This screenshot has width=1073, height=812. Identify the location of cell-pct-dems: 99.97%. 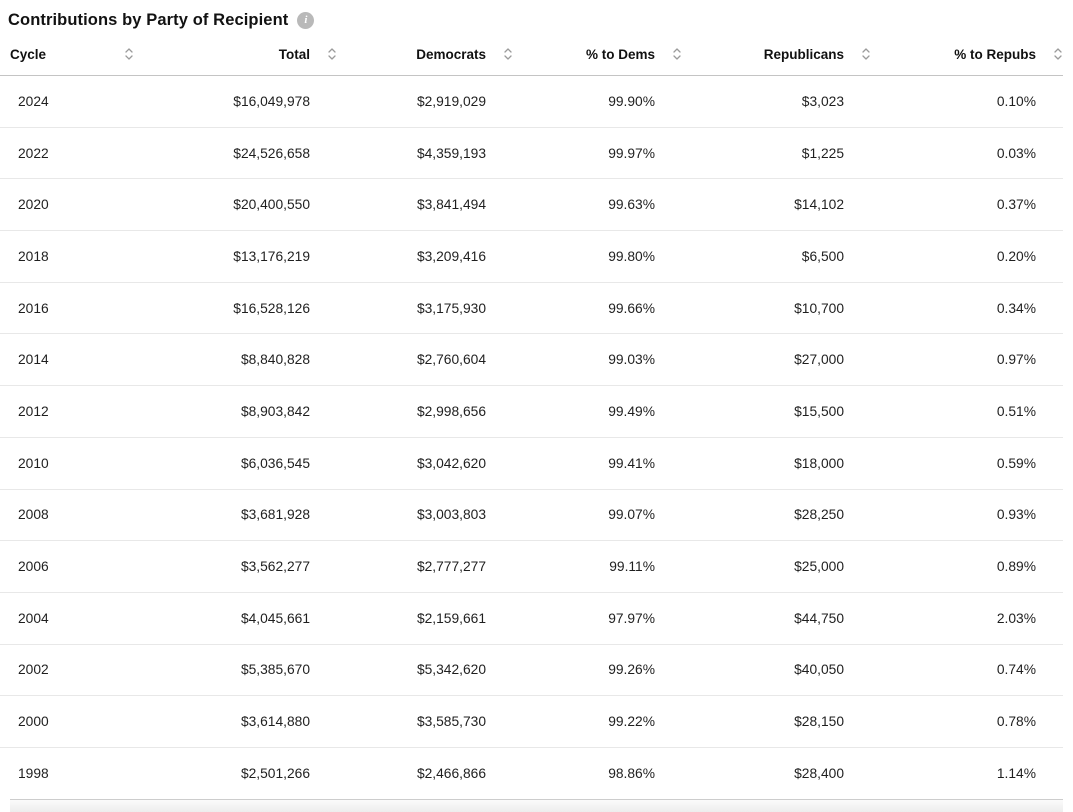
(597, 153).